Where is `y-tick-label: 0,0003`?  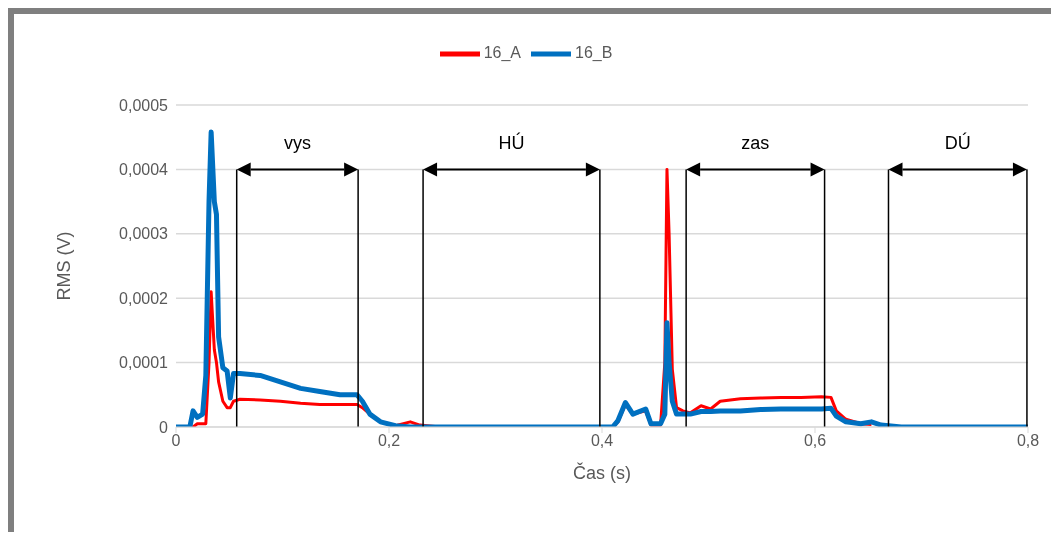
y-tick-label: 0,0003 is located at coordinates (144, 234).